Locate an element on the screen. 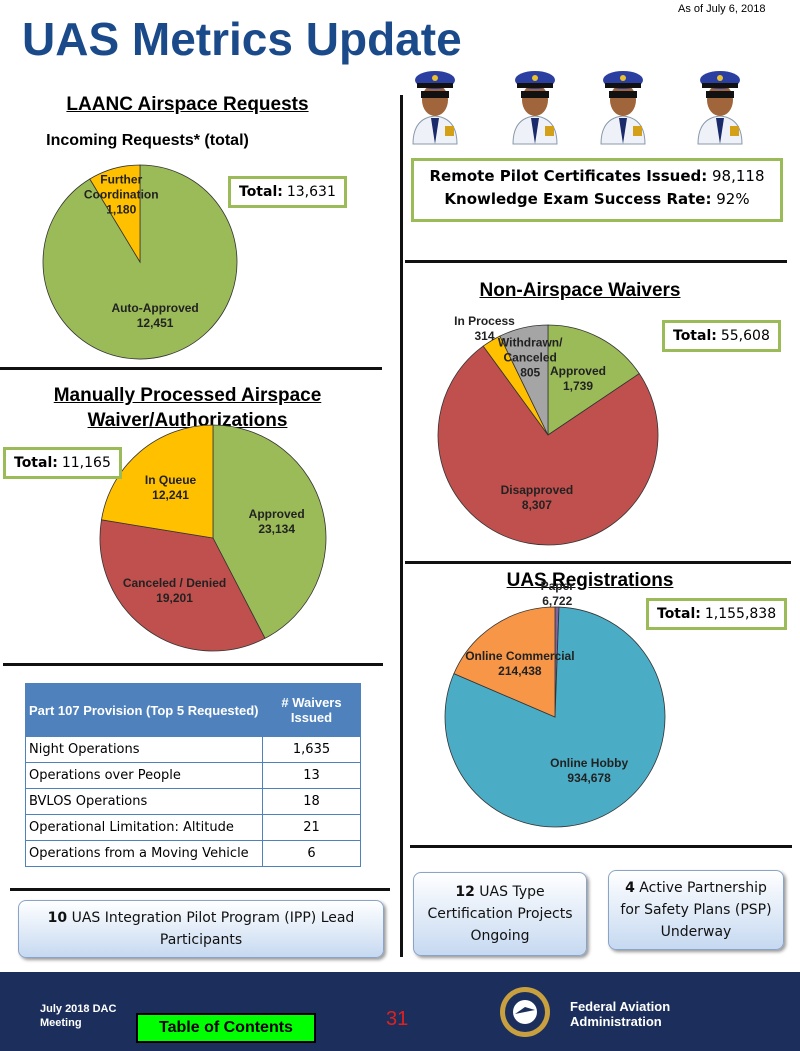  meeting: July 2018 DAC Meeting is located at coordinates (78, 1016).